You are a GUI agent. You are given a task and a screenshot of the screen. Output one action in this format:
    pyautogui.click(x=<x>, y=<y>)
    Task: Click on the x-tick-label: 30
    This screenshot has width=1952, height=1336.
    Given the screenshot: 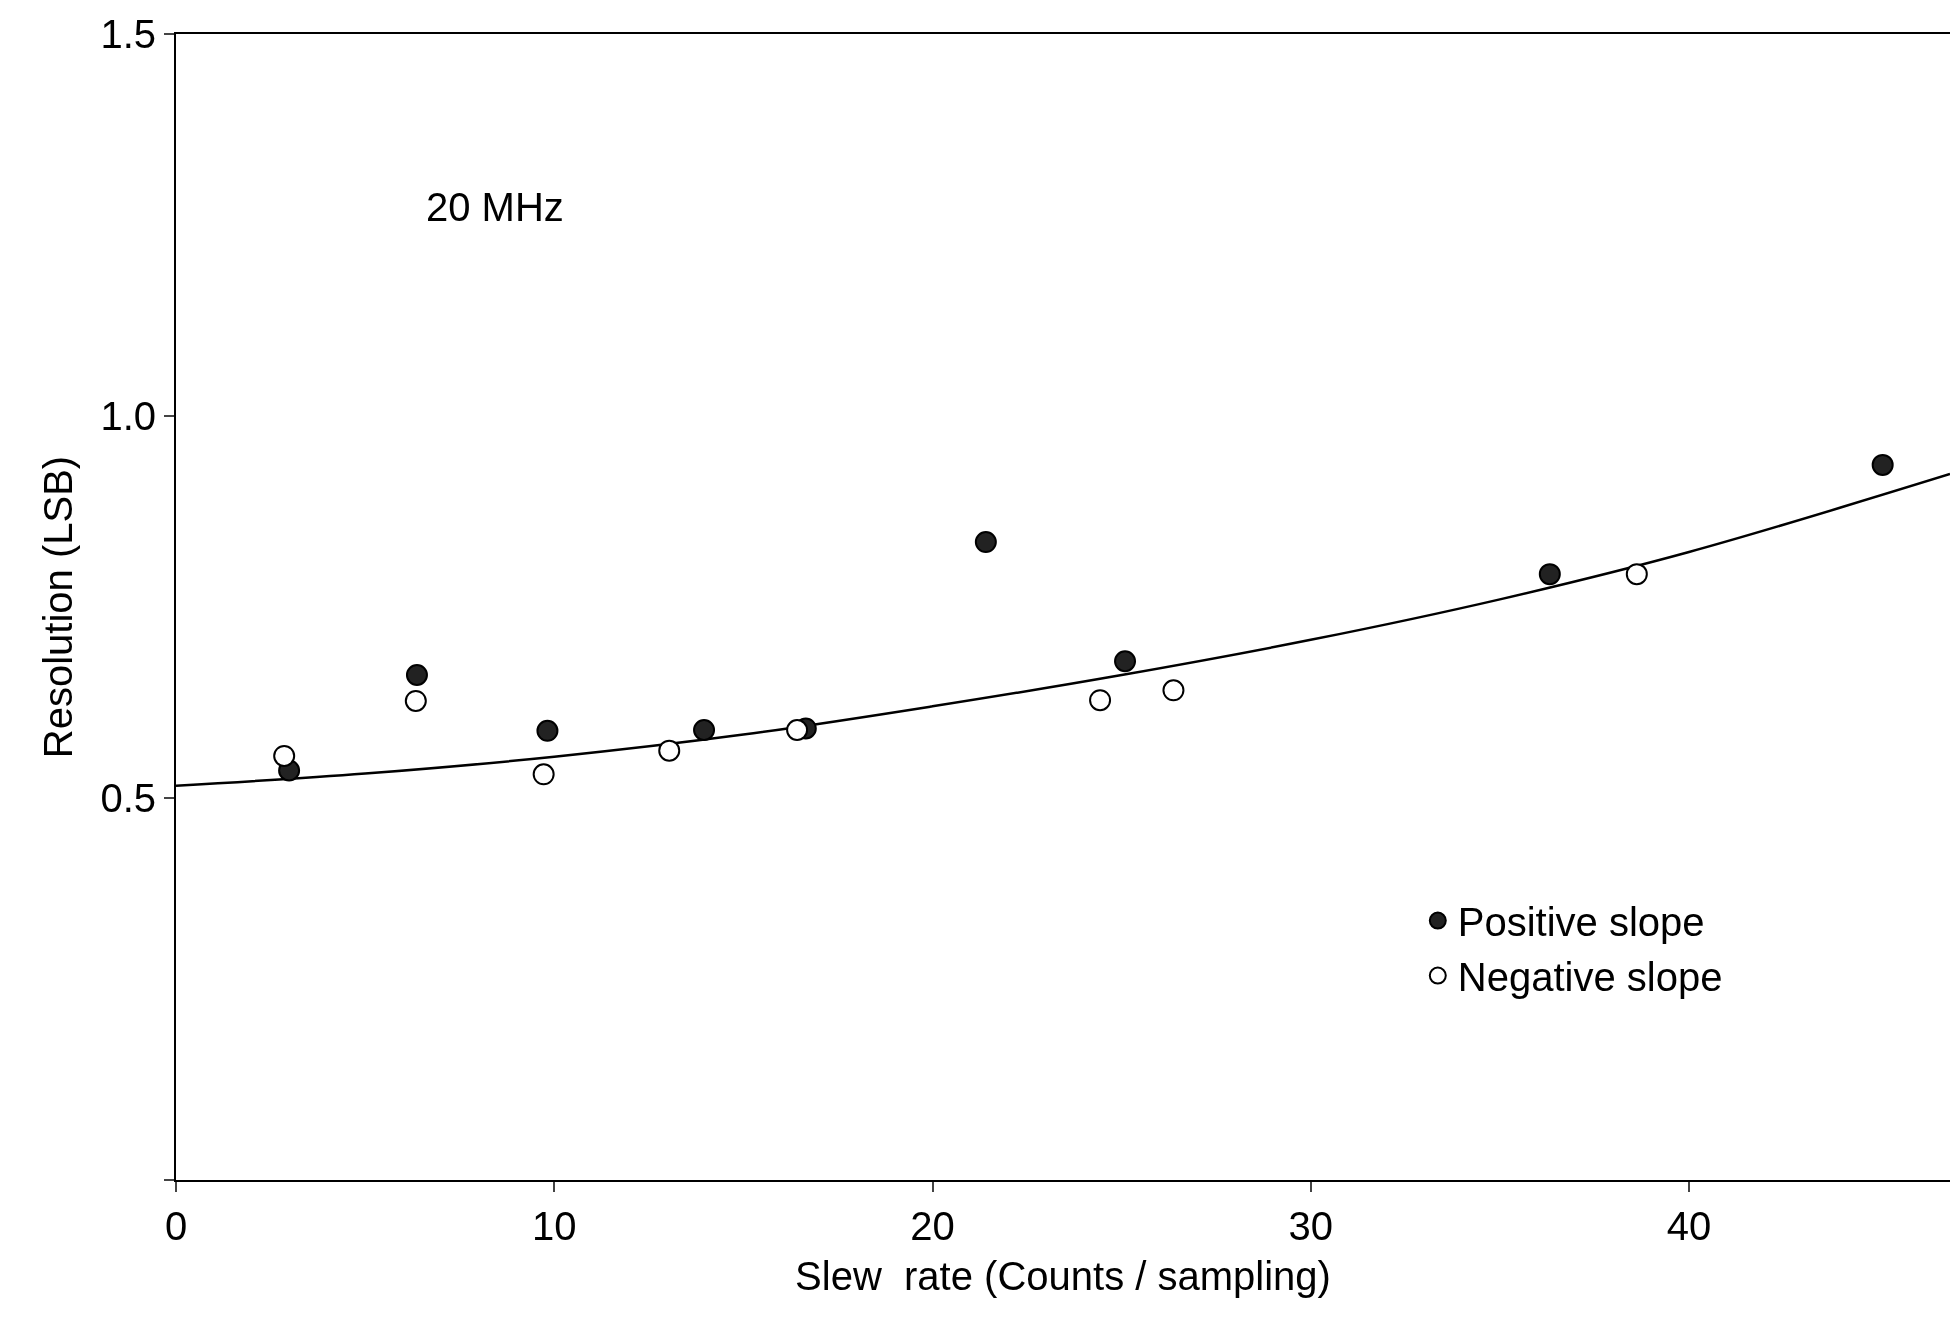 What is the action you would take?
    pyautogui.click(x=1310, y=1226)
    